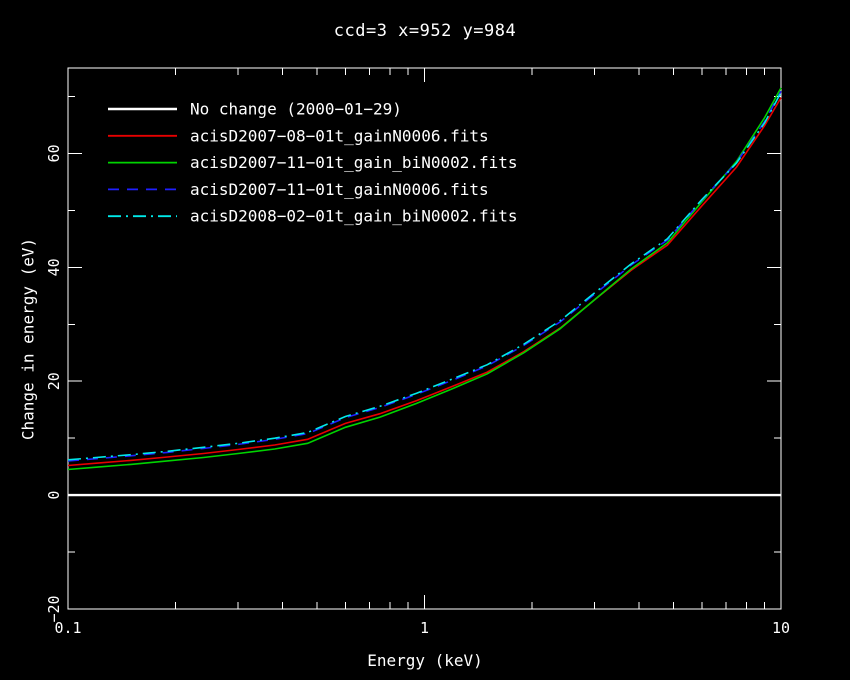 This screenshot has height=680, width=850. Describe the element at coordinates (54, 381) in the screenshot. I see `y-tick-label: 20` at that location.